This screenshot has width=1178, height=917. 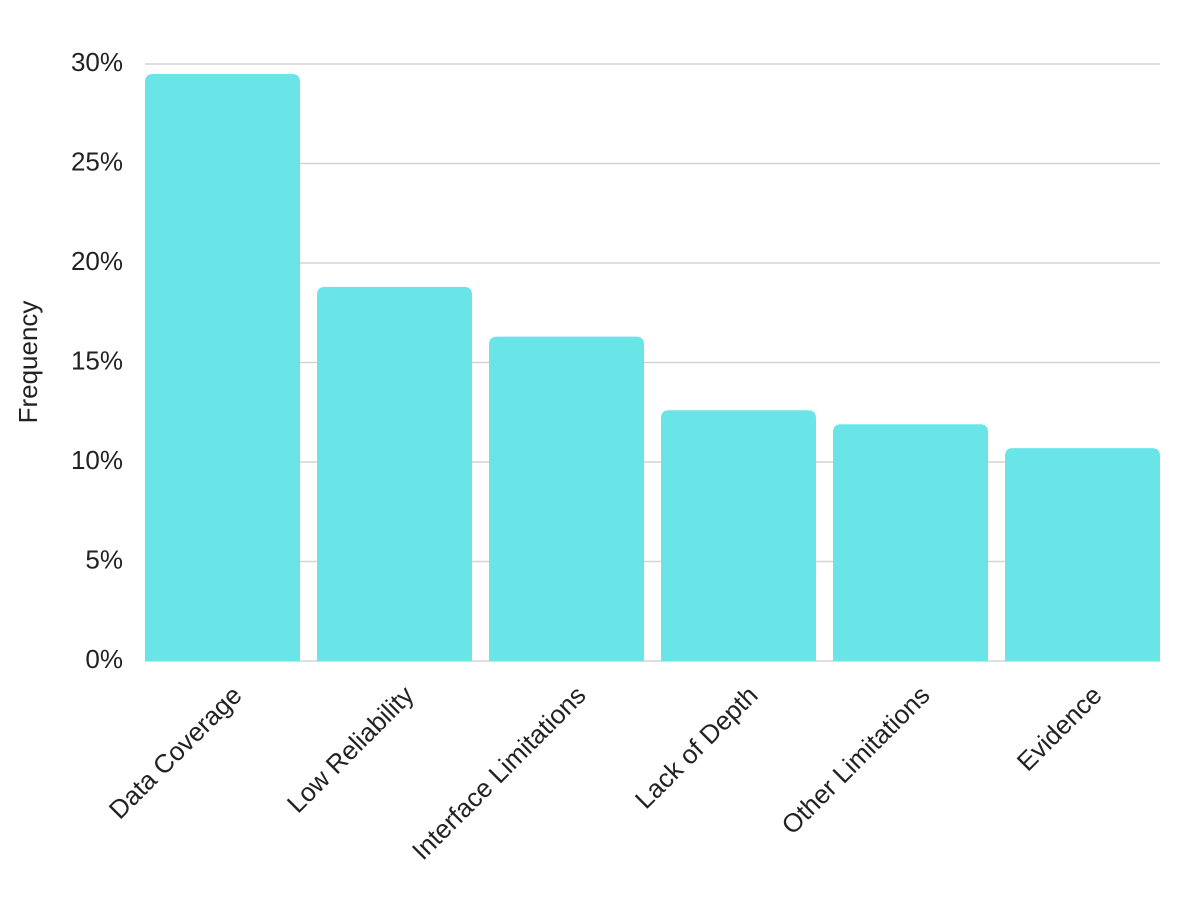 What do you see at coordinates (350, 749) in the screenshot?
I see `x-tick-label: Low Reliability` at bounding box center [350, 749].